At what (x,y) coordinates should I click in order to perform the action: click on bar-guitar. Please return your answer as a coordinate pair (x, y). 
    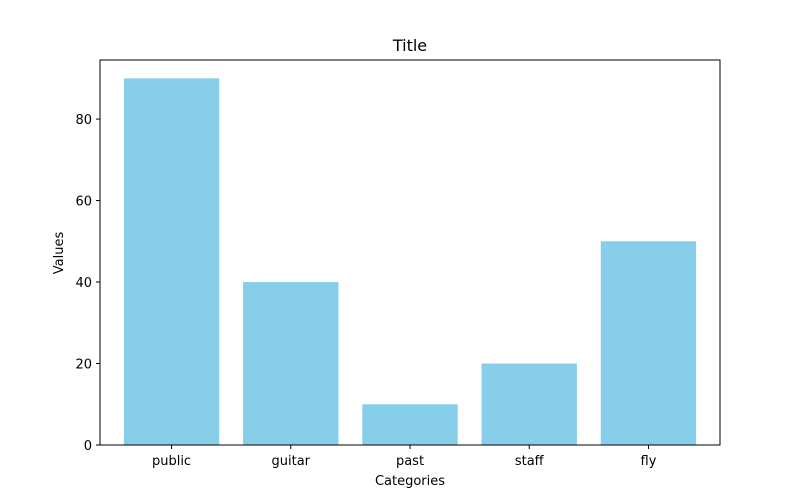
    Looking at the image, I should click on (291, 363).